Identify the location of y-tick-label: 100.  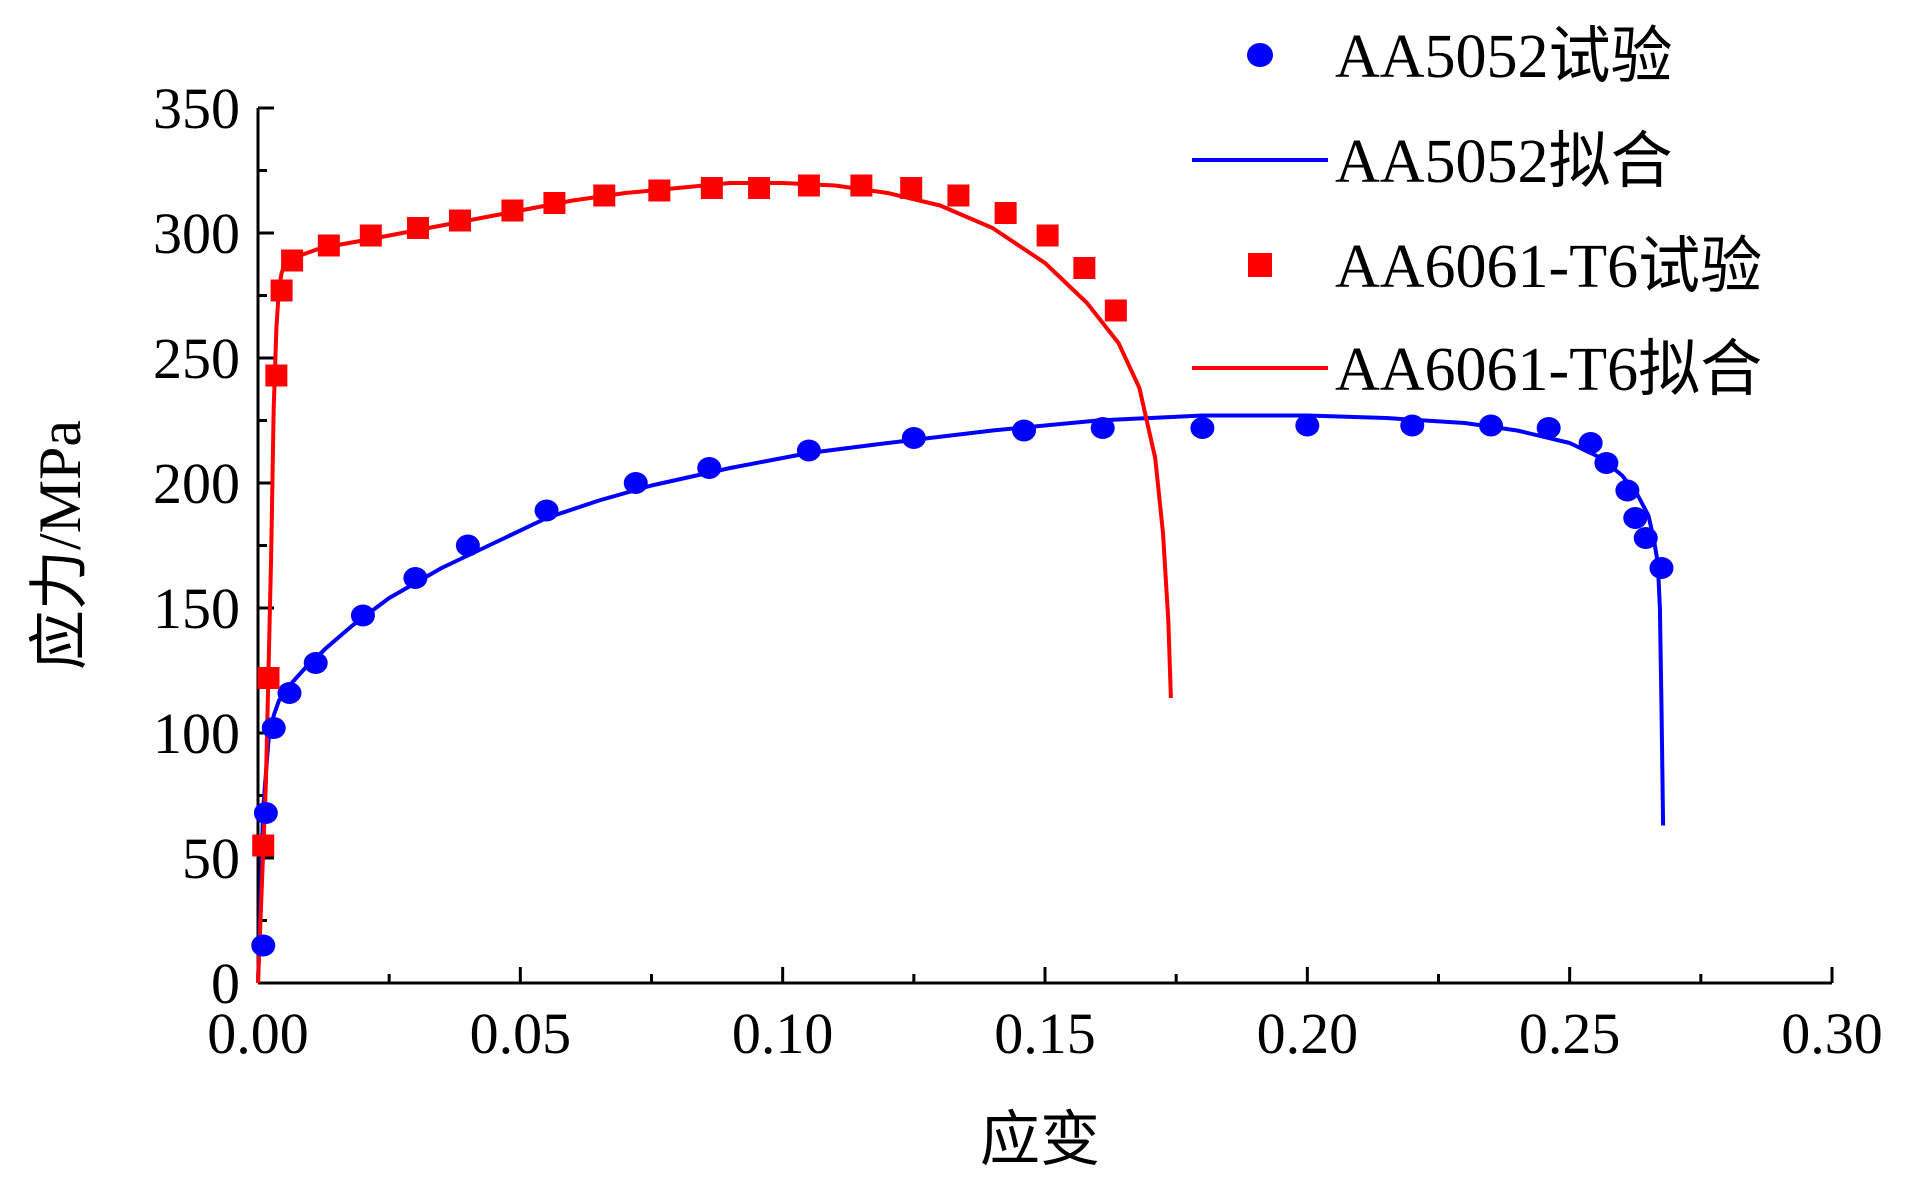
(196, 733).